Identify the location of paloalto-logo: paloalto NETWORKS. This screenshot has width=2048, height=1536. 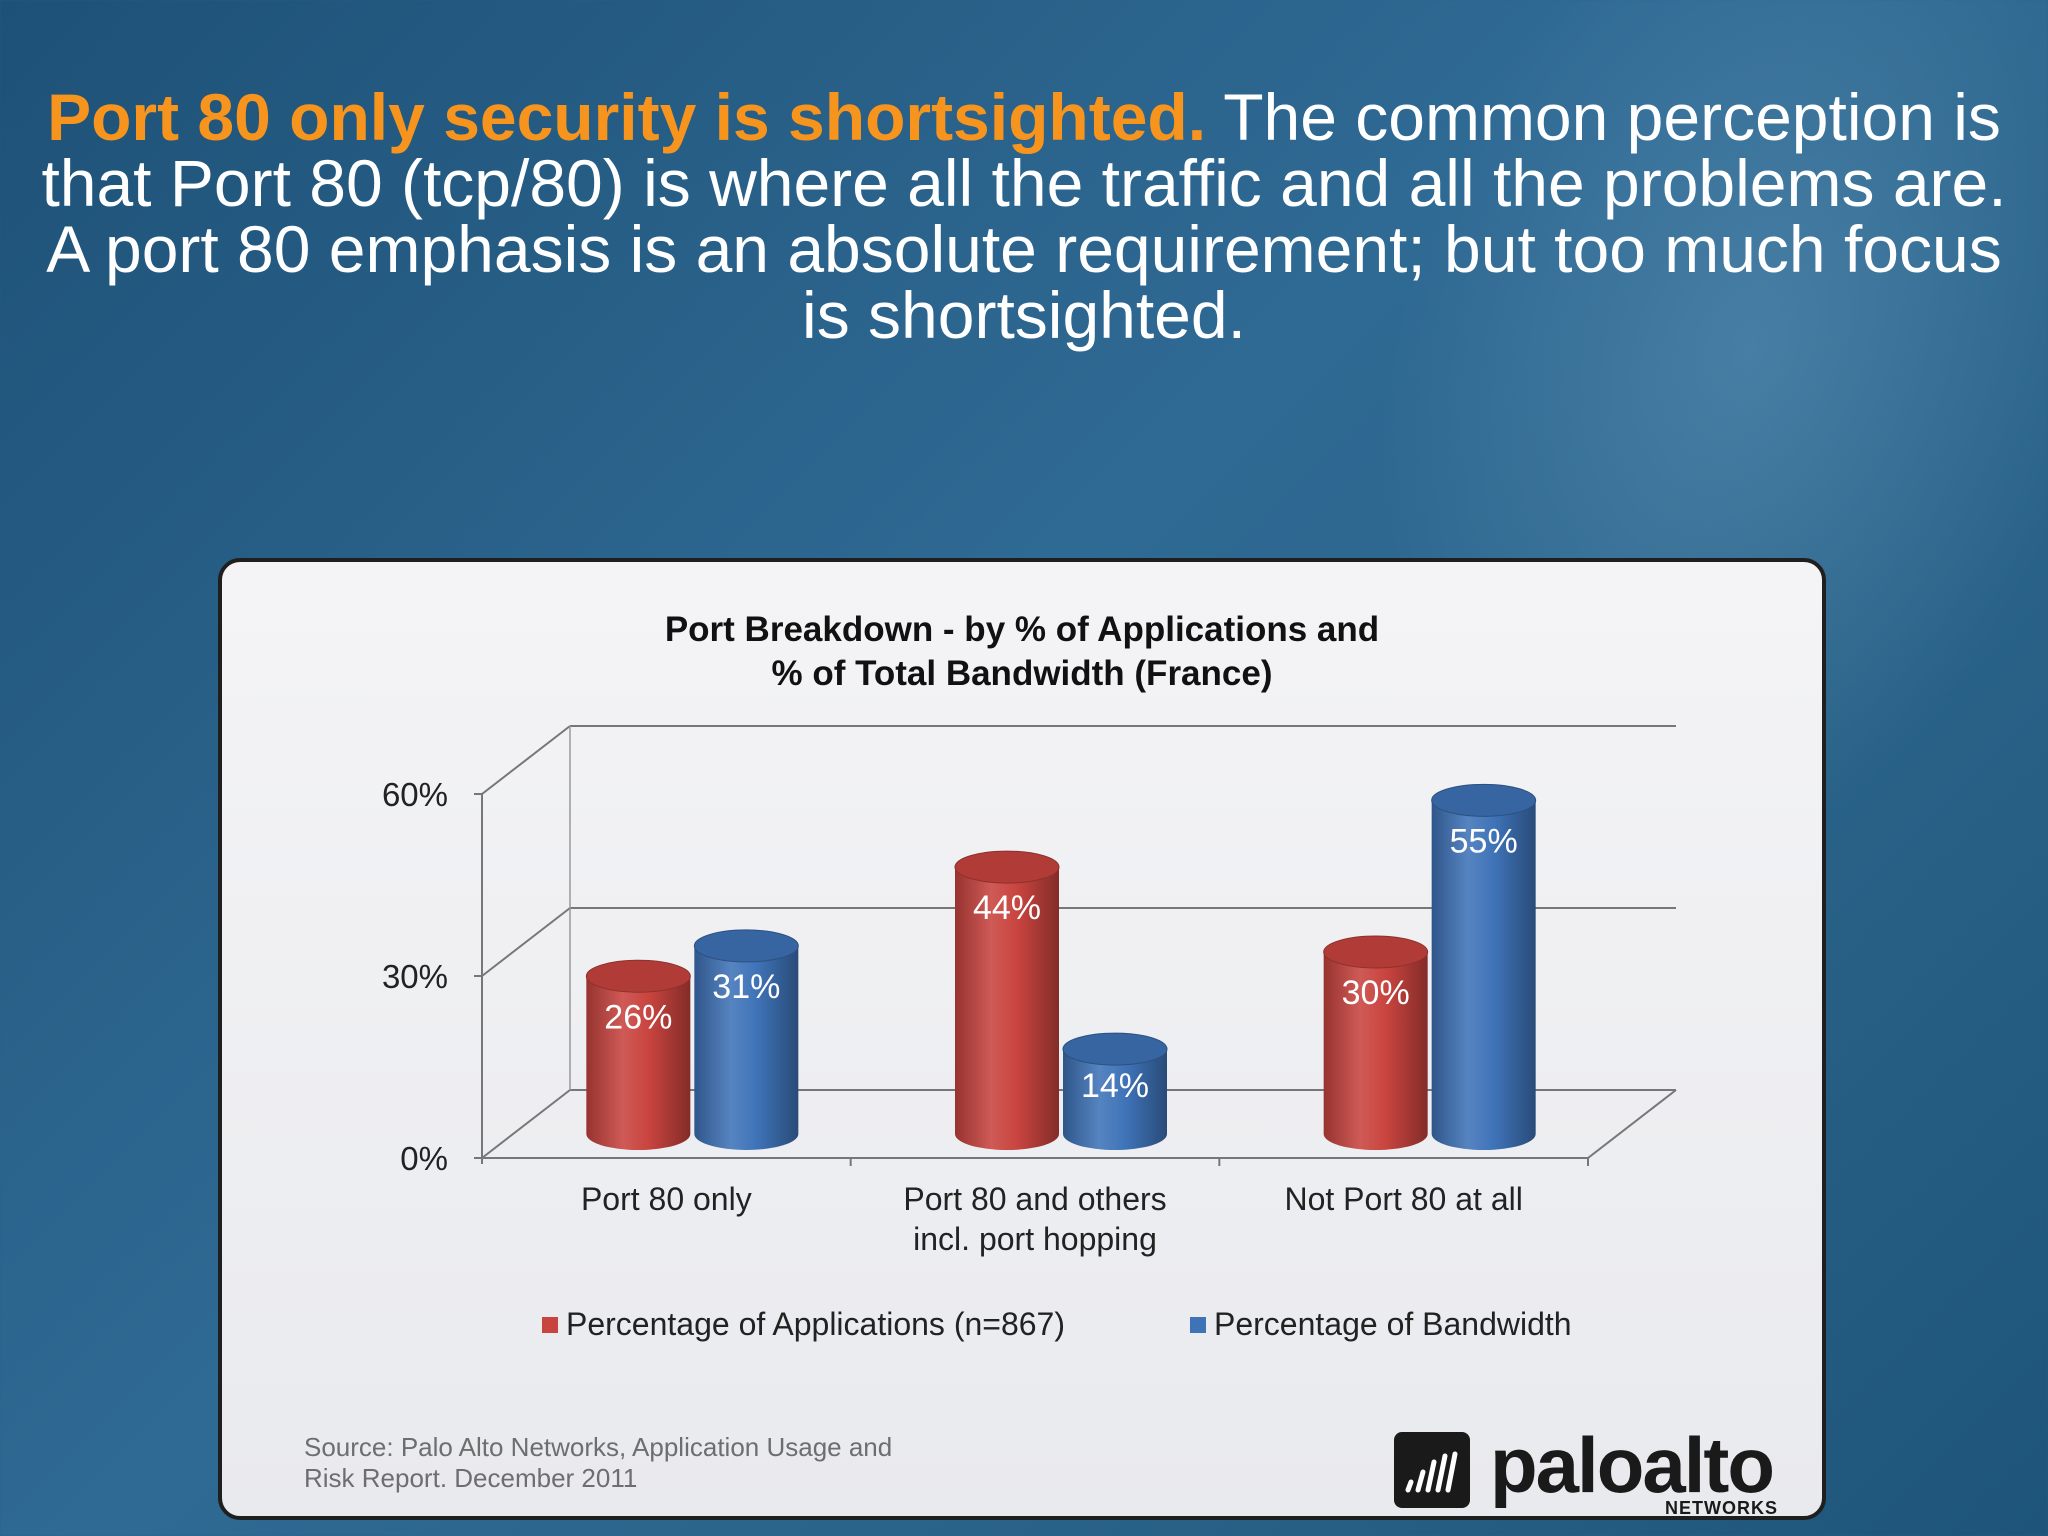
(1589, 1470).